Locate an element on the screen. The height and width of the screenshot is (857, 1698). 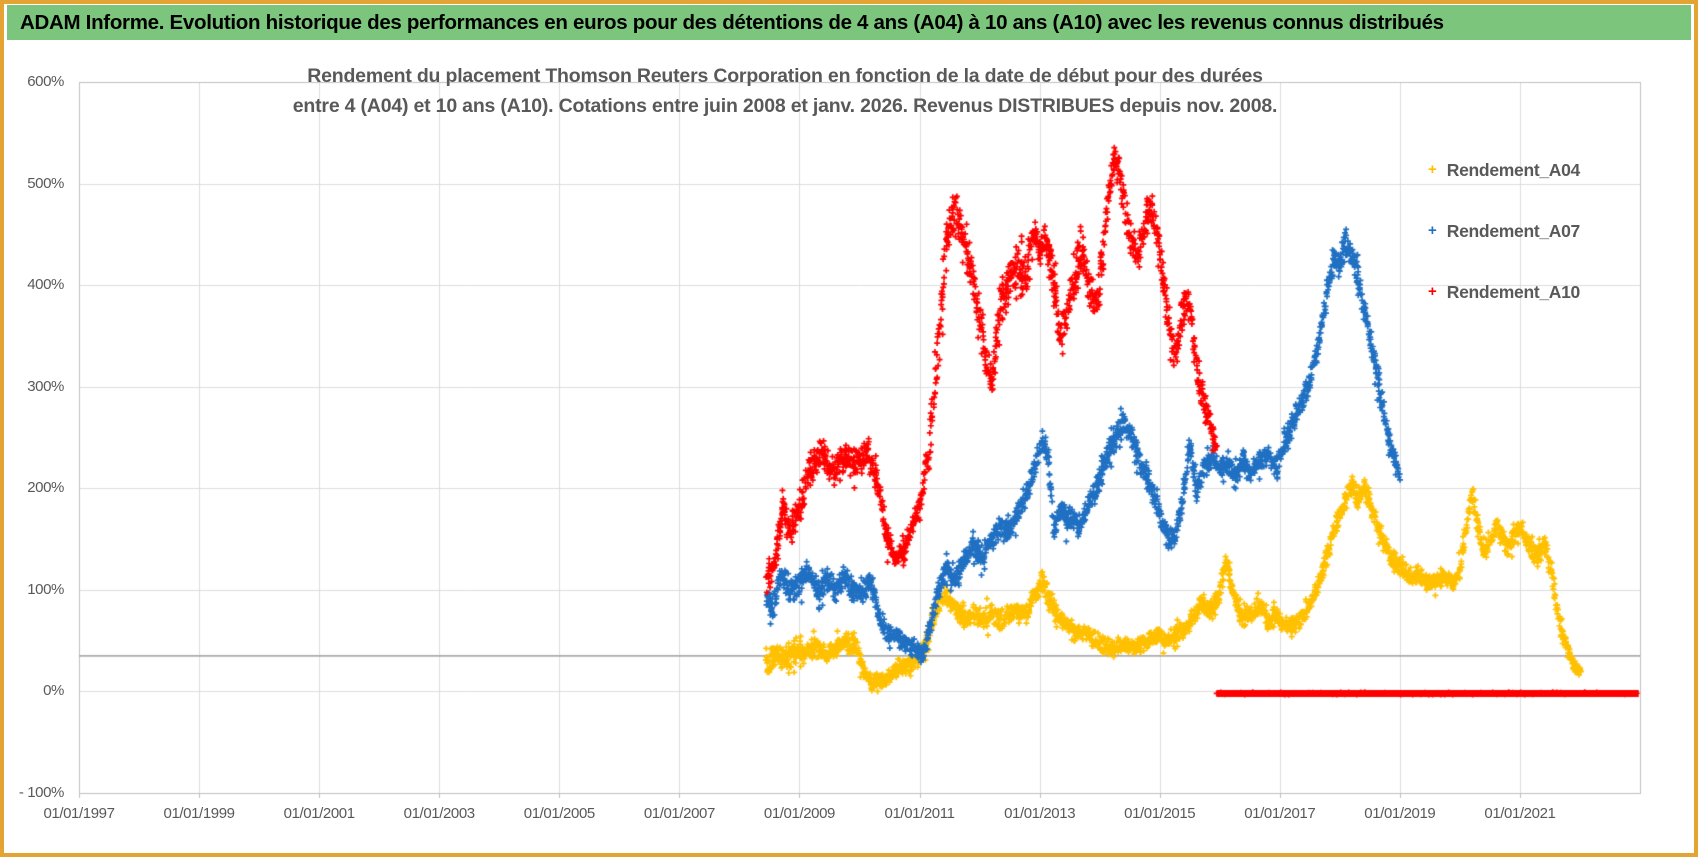
legend-label: Rendement_A04 is located at coordinates (1513, 169).